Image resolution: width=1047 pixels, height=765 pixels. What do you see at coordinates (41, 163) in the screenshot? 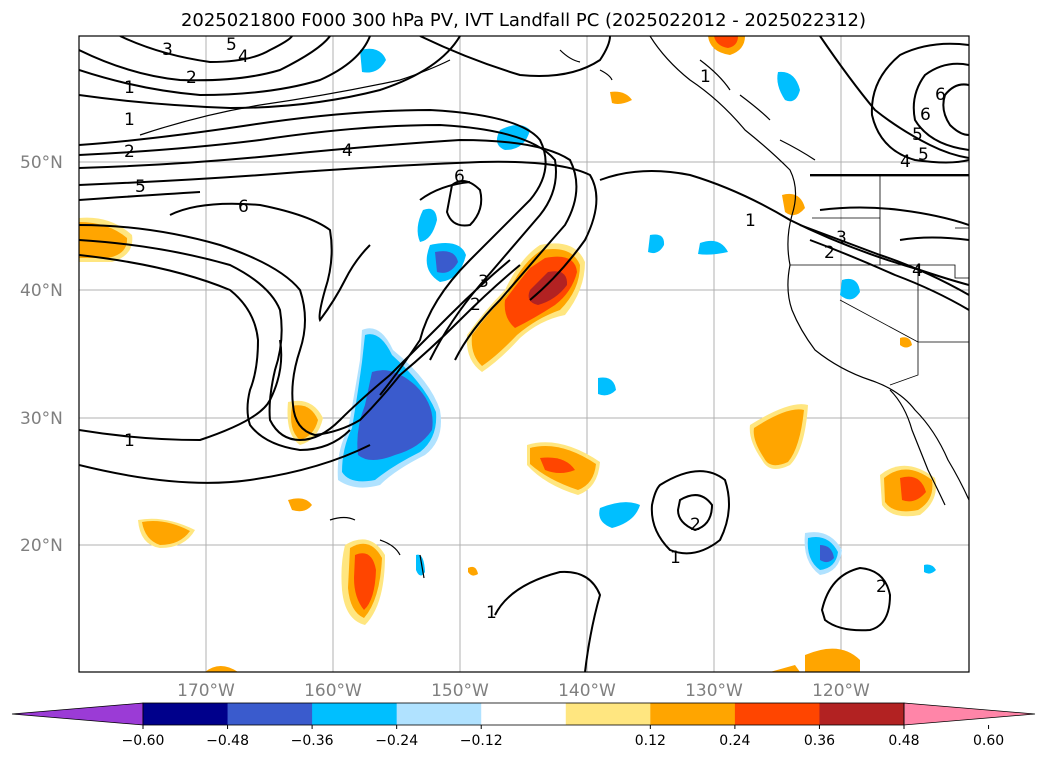
I see `lat-label: 50°N` at bounding box center [41, 163].